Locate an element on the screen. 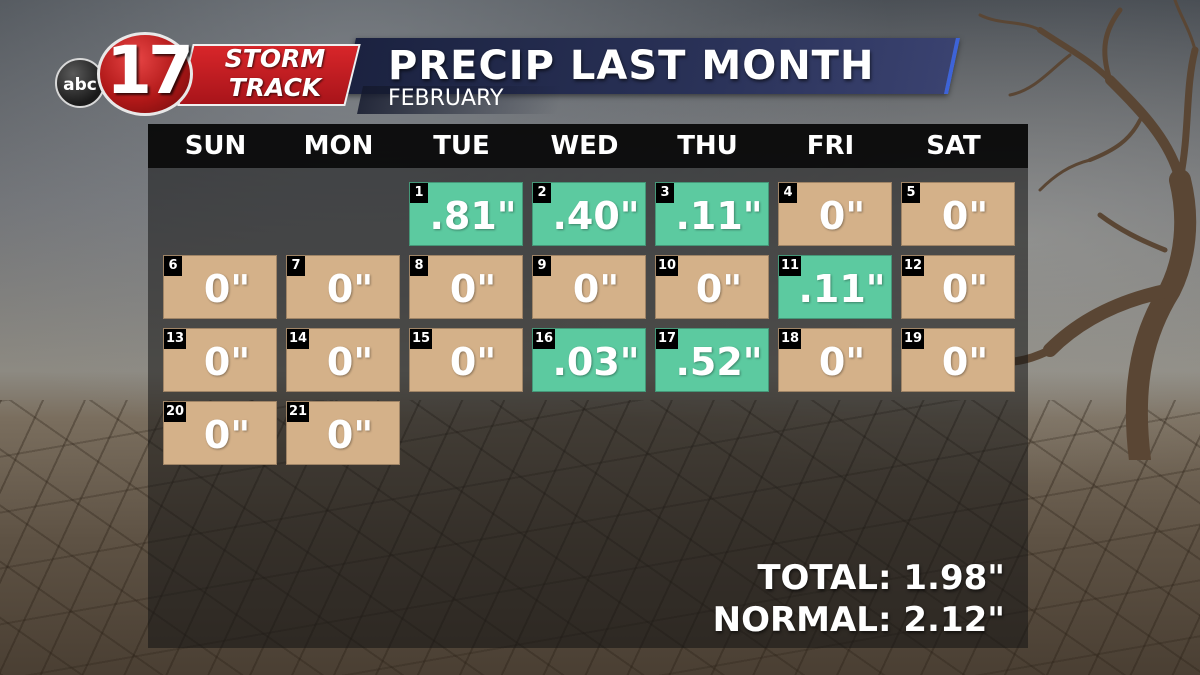 The image size is (1200, 675). day-cell: 18 0" is located at coordinates (835, 360).